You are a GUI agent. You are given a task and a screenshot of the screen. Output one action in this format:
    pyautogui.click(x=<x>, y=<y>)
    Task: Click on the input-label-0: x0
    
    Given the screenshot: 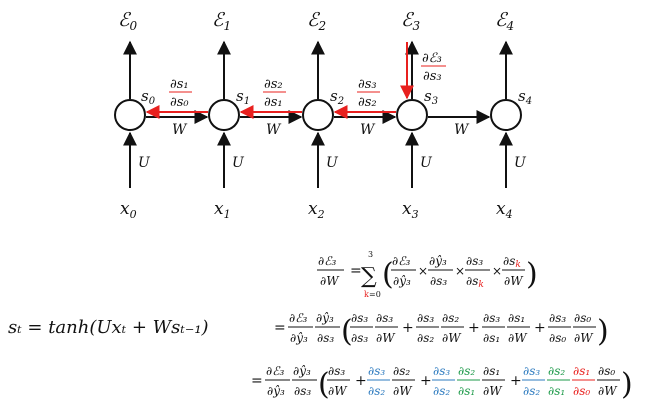 What is the action you would take?
    pyautogui.click(x=128, y=210)
    